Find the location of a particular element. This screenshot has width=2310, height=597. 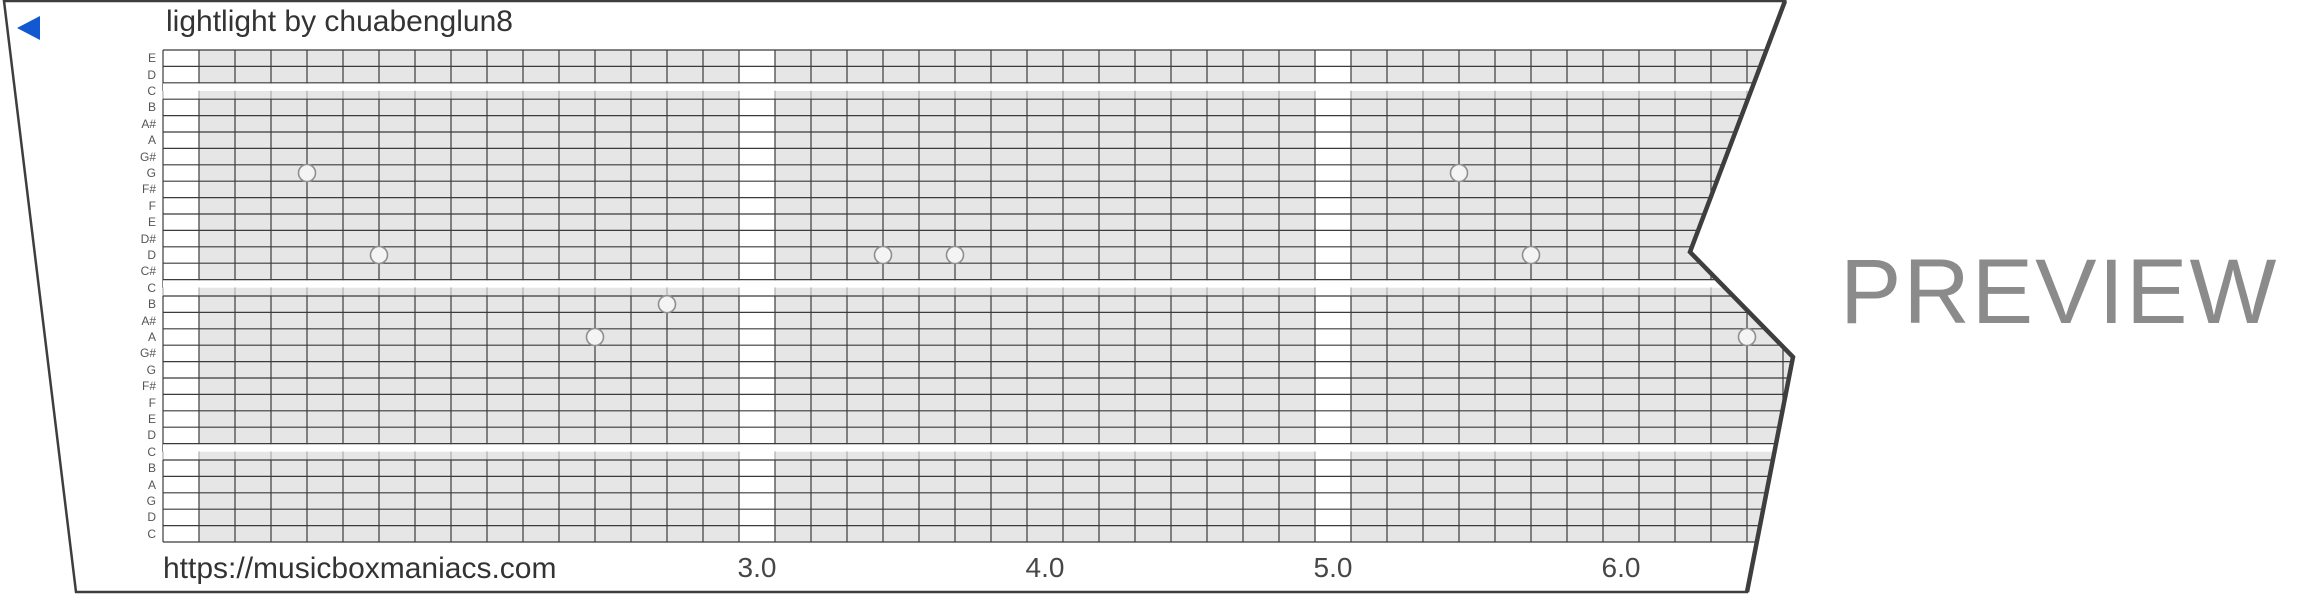

x-tick-3.0: 3.0 is located at coordinates (757, 567).